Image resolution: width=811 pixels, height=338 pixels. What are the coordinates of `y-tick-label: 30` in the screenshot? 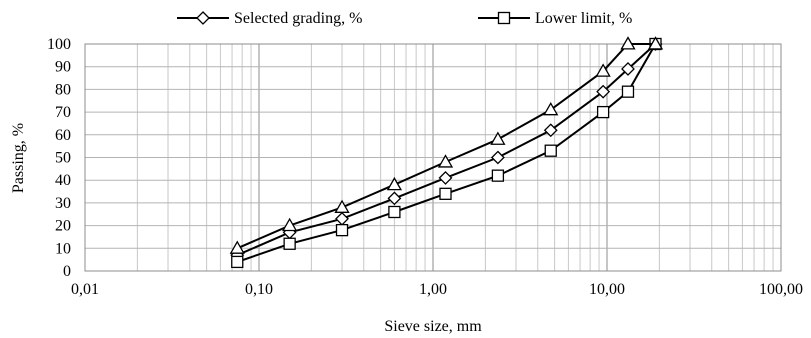 It's located at (63, 203).